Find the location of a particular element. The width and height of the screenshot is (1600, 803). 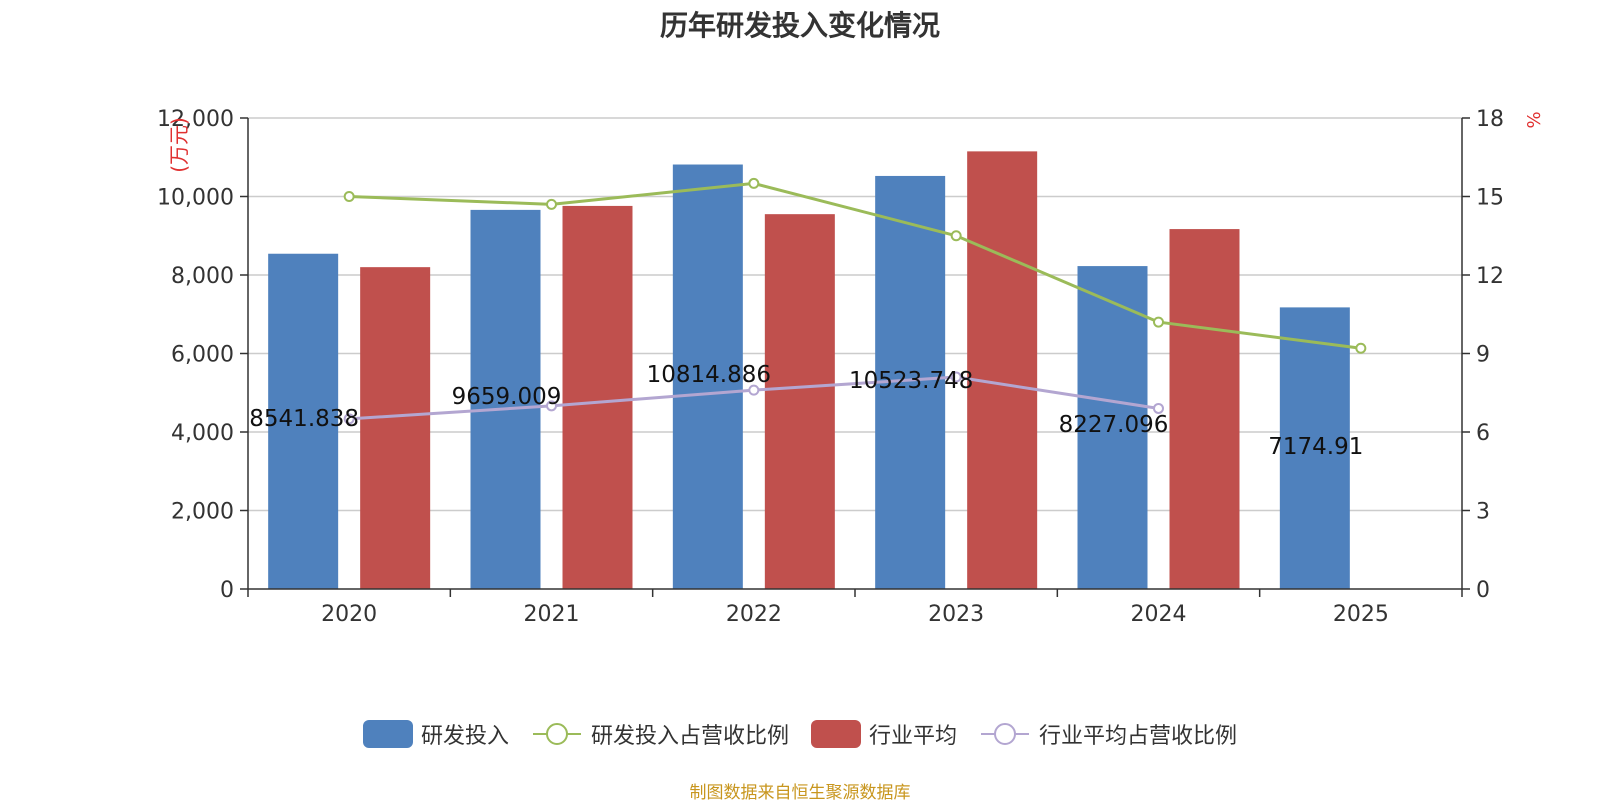

data-label: 7174.91 is located at coordinates (1315, 447).